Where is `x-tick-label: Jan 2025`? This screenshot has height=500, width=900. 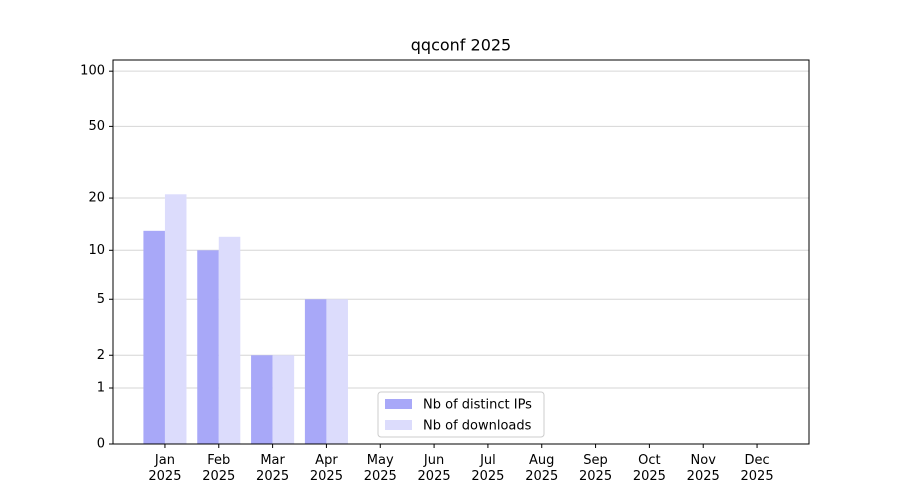
x-tick-label: Jan 2025 is located at coordinates (165, 468).